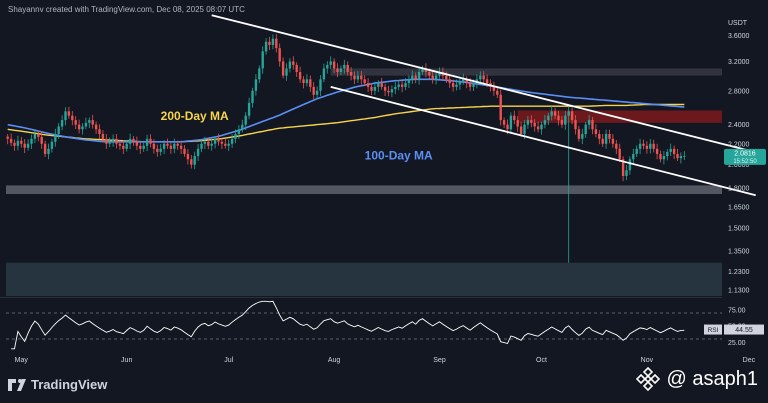 This screenshot has width=768, height=403. I want to click on x-axis-tick: Oct, so click(541, 360).